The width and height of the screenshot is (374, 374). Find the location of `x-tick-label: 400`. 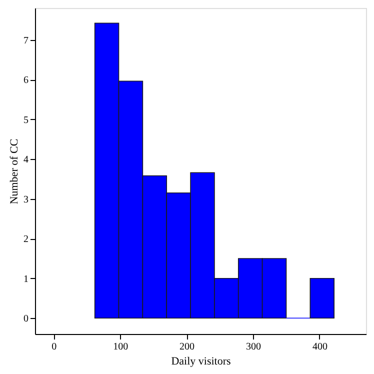

x-tick-label: 400 is located at coordinates (320, 347).